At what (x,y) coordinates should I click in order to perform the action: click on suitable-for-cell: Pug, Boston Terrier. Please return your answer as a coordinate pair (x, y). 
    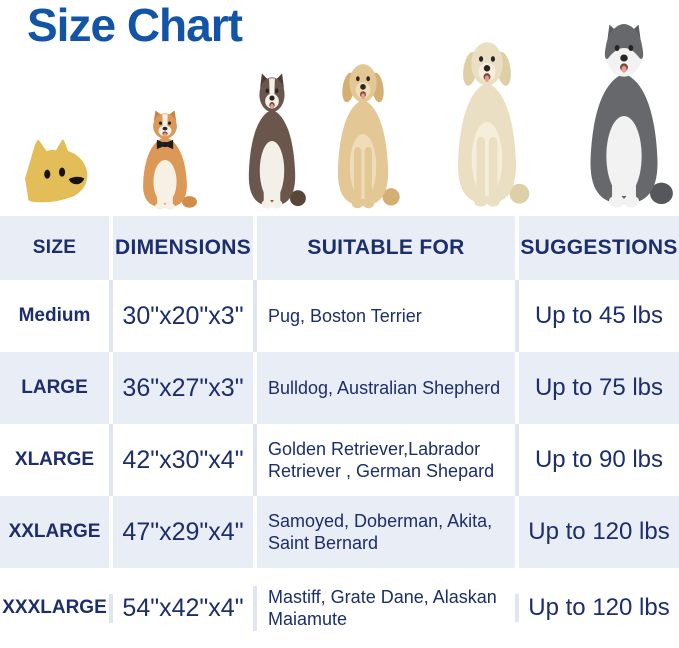
    Looking at the image, I should click on (384, 316).